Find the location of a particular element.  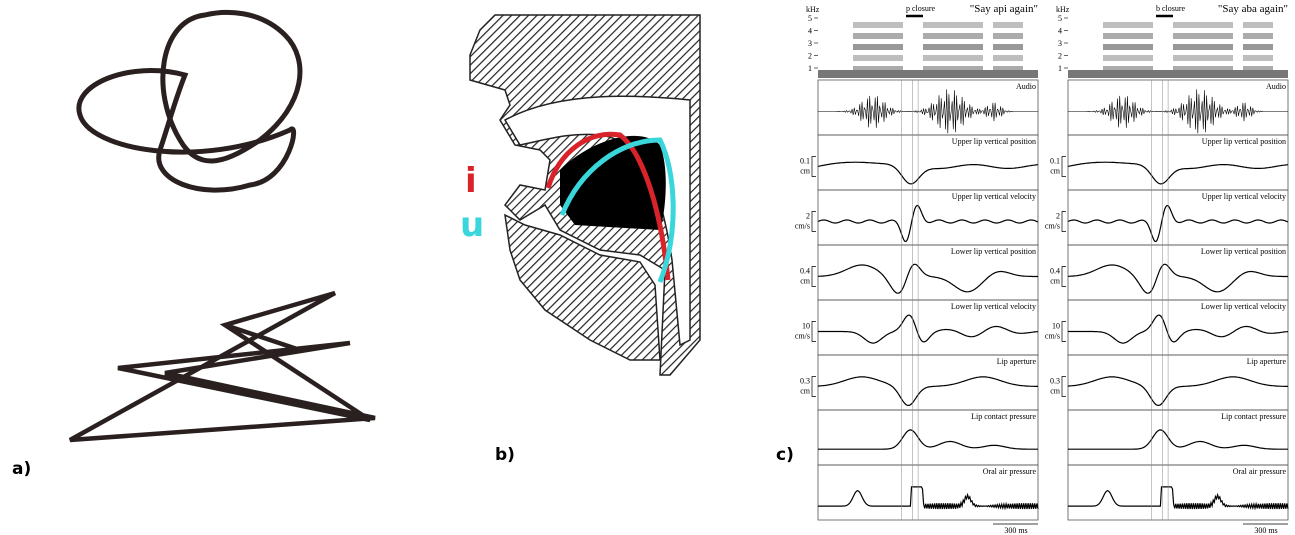

track-name: Upper lip vertical velocity is located at coordinates (1244, 196).